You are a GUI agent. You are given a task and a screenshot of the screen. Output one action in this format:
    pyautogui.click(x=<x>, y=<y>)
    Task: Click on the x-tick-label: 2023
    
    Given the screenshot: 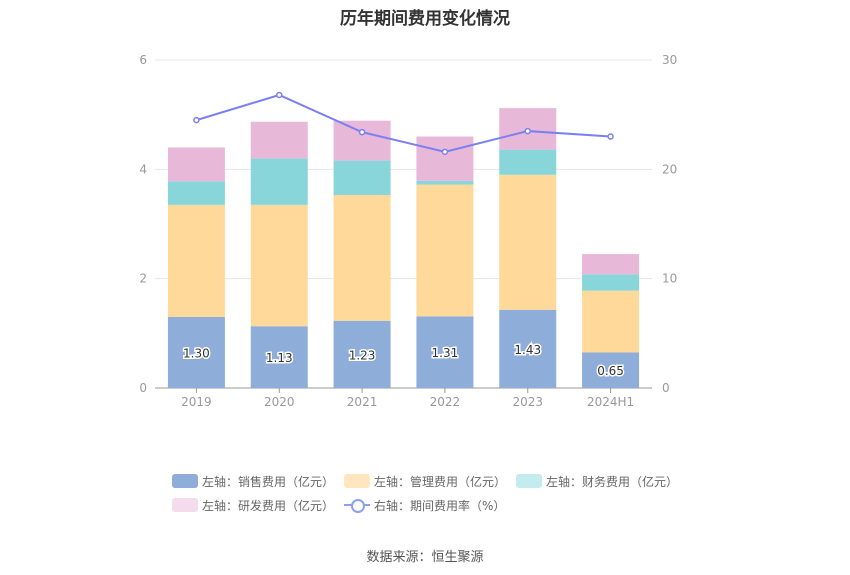 What is the action you would take?
    pyautogui.click(x=527, y=402)
    